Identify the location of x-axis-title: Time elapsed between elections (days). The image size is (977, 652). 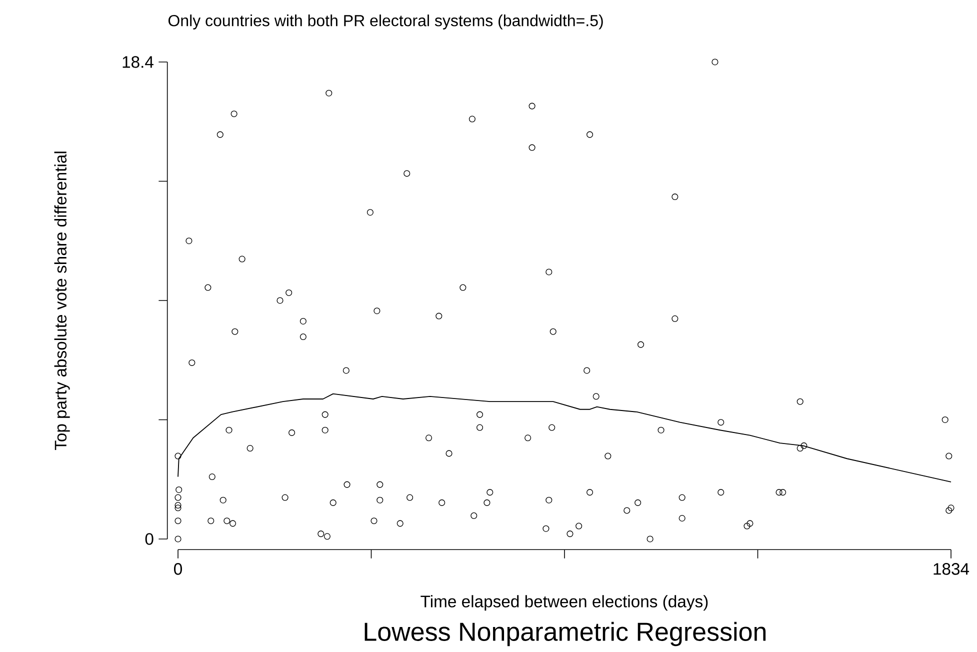
(564, 603).